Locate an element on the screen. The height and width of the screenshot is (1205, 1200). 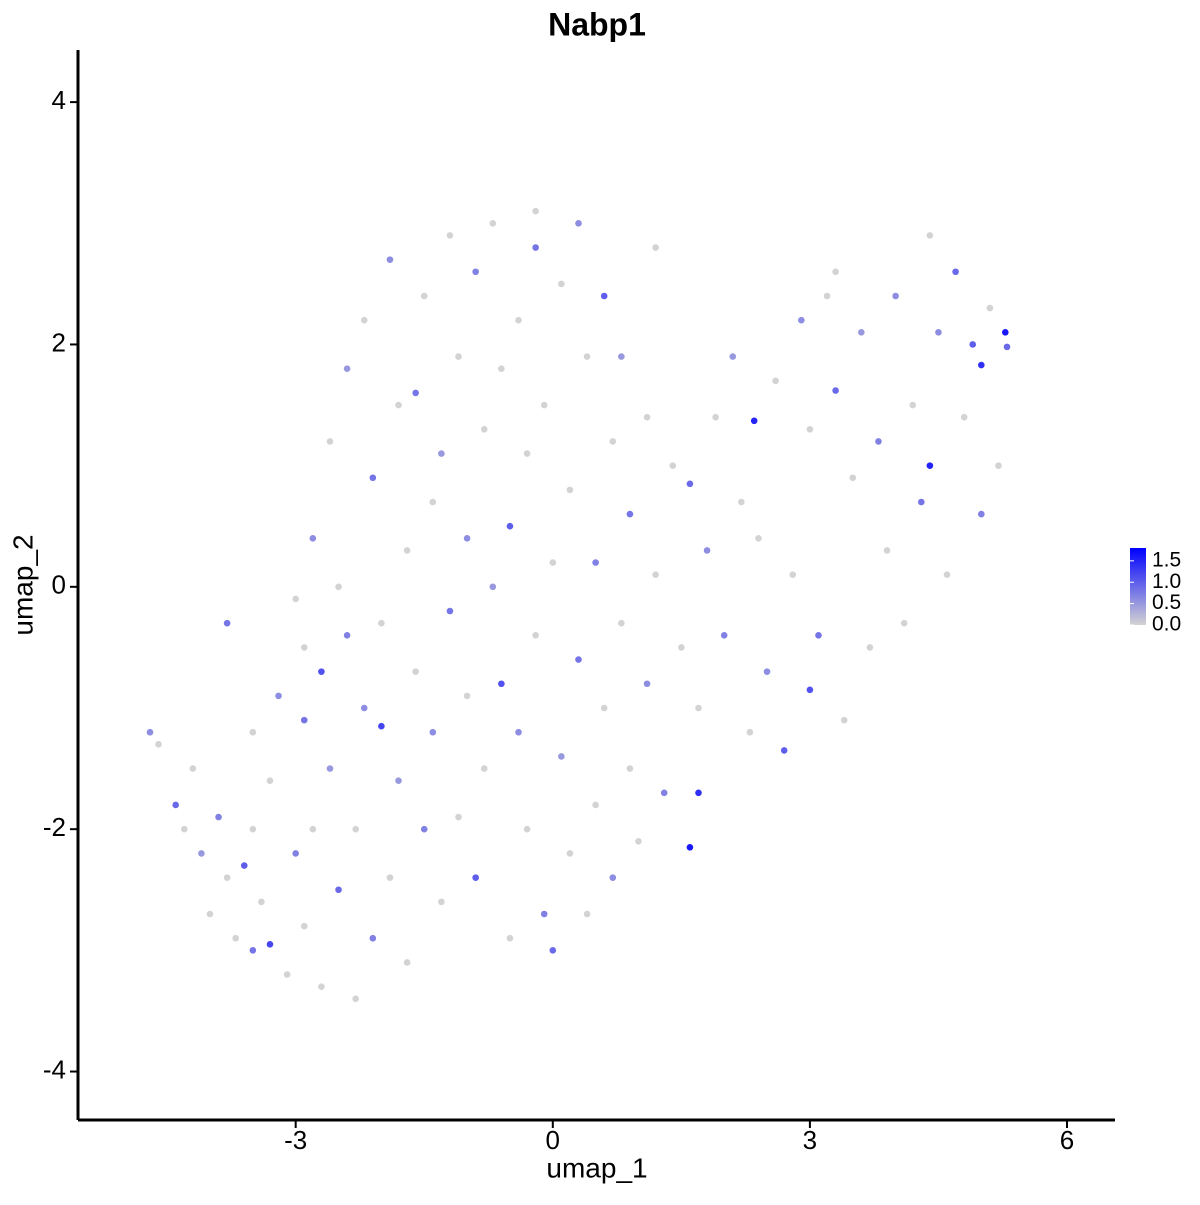
x-tick-label: -3 is located at coordinates (295, 1140).